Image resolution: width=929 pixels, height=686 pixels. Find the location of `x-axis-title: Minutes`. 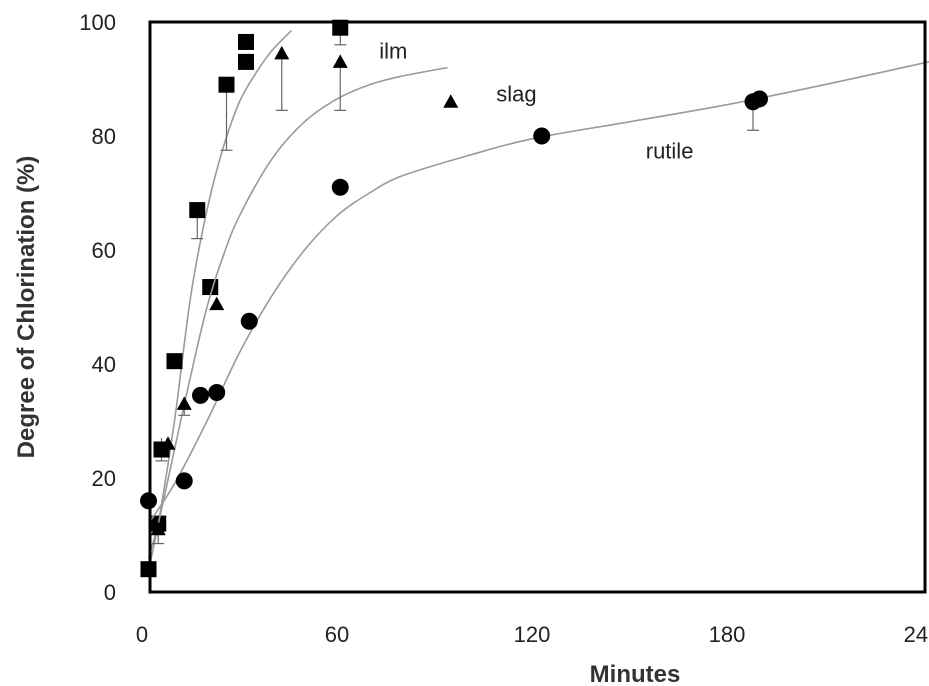

x-axis-title: Minutes is located at coordinates (635, 673).